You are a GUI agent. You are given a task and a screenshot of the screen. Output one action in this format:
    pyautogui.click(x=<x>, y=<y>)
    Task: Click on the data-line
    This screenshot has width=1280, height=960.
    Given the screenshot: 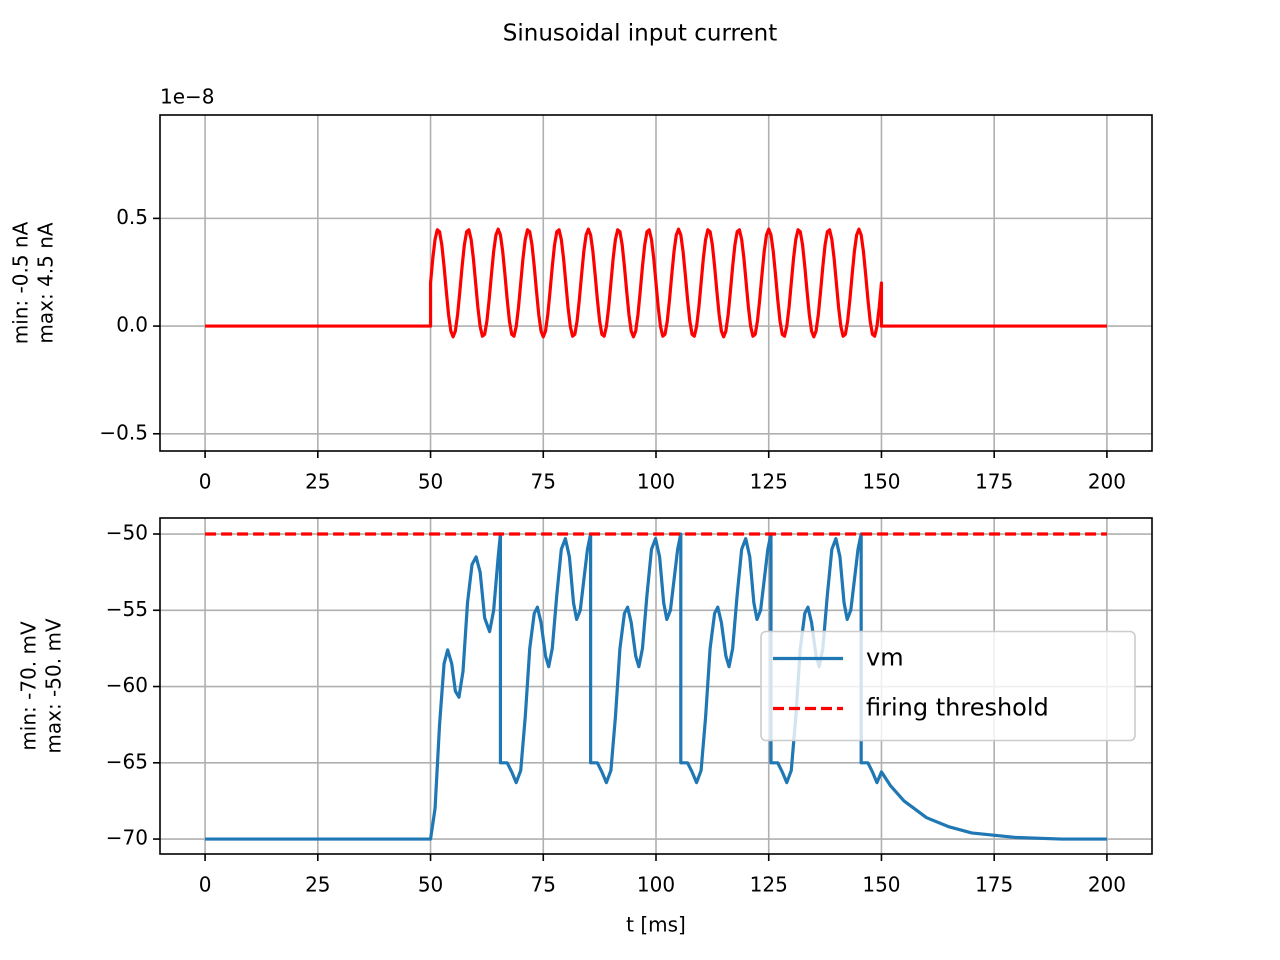 What is the action you would take?
    pyautogui.click(x=656, y=283)
    